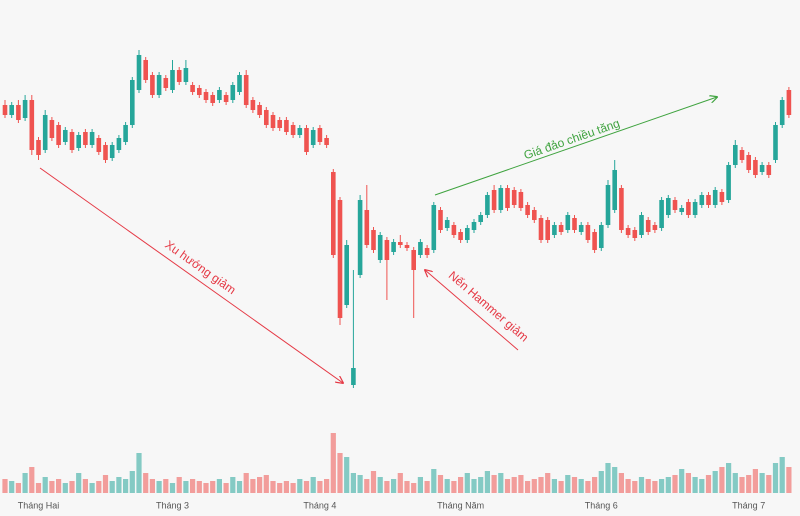 This screenshot has height=516, width=800. I want to click on x-tick-label: Tháng 7, so click(748, 505).